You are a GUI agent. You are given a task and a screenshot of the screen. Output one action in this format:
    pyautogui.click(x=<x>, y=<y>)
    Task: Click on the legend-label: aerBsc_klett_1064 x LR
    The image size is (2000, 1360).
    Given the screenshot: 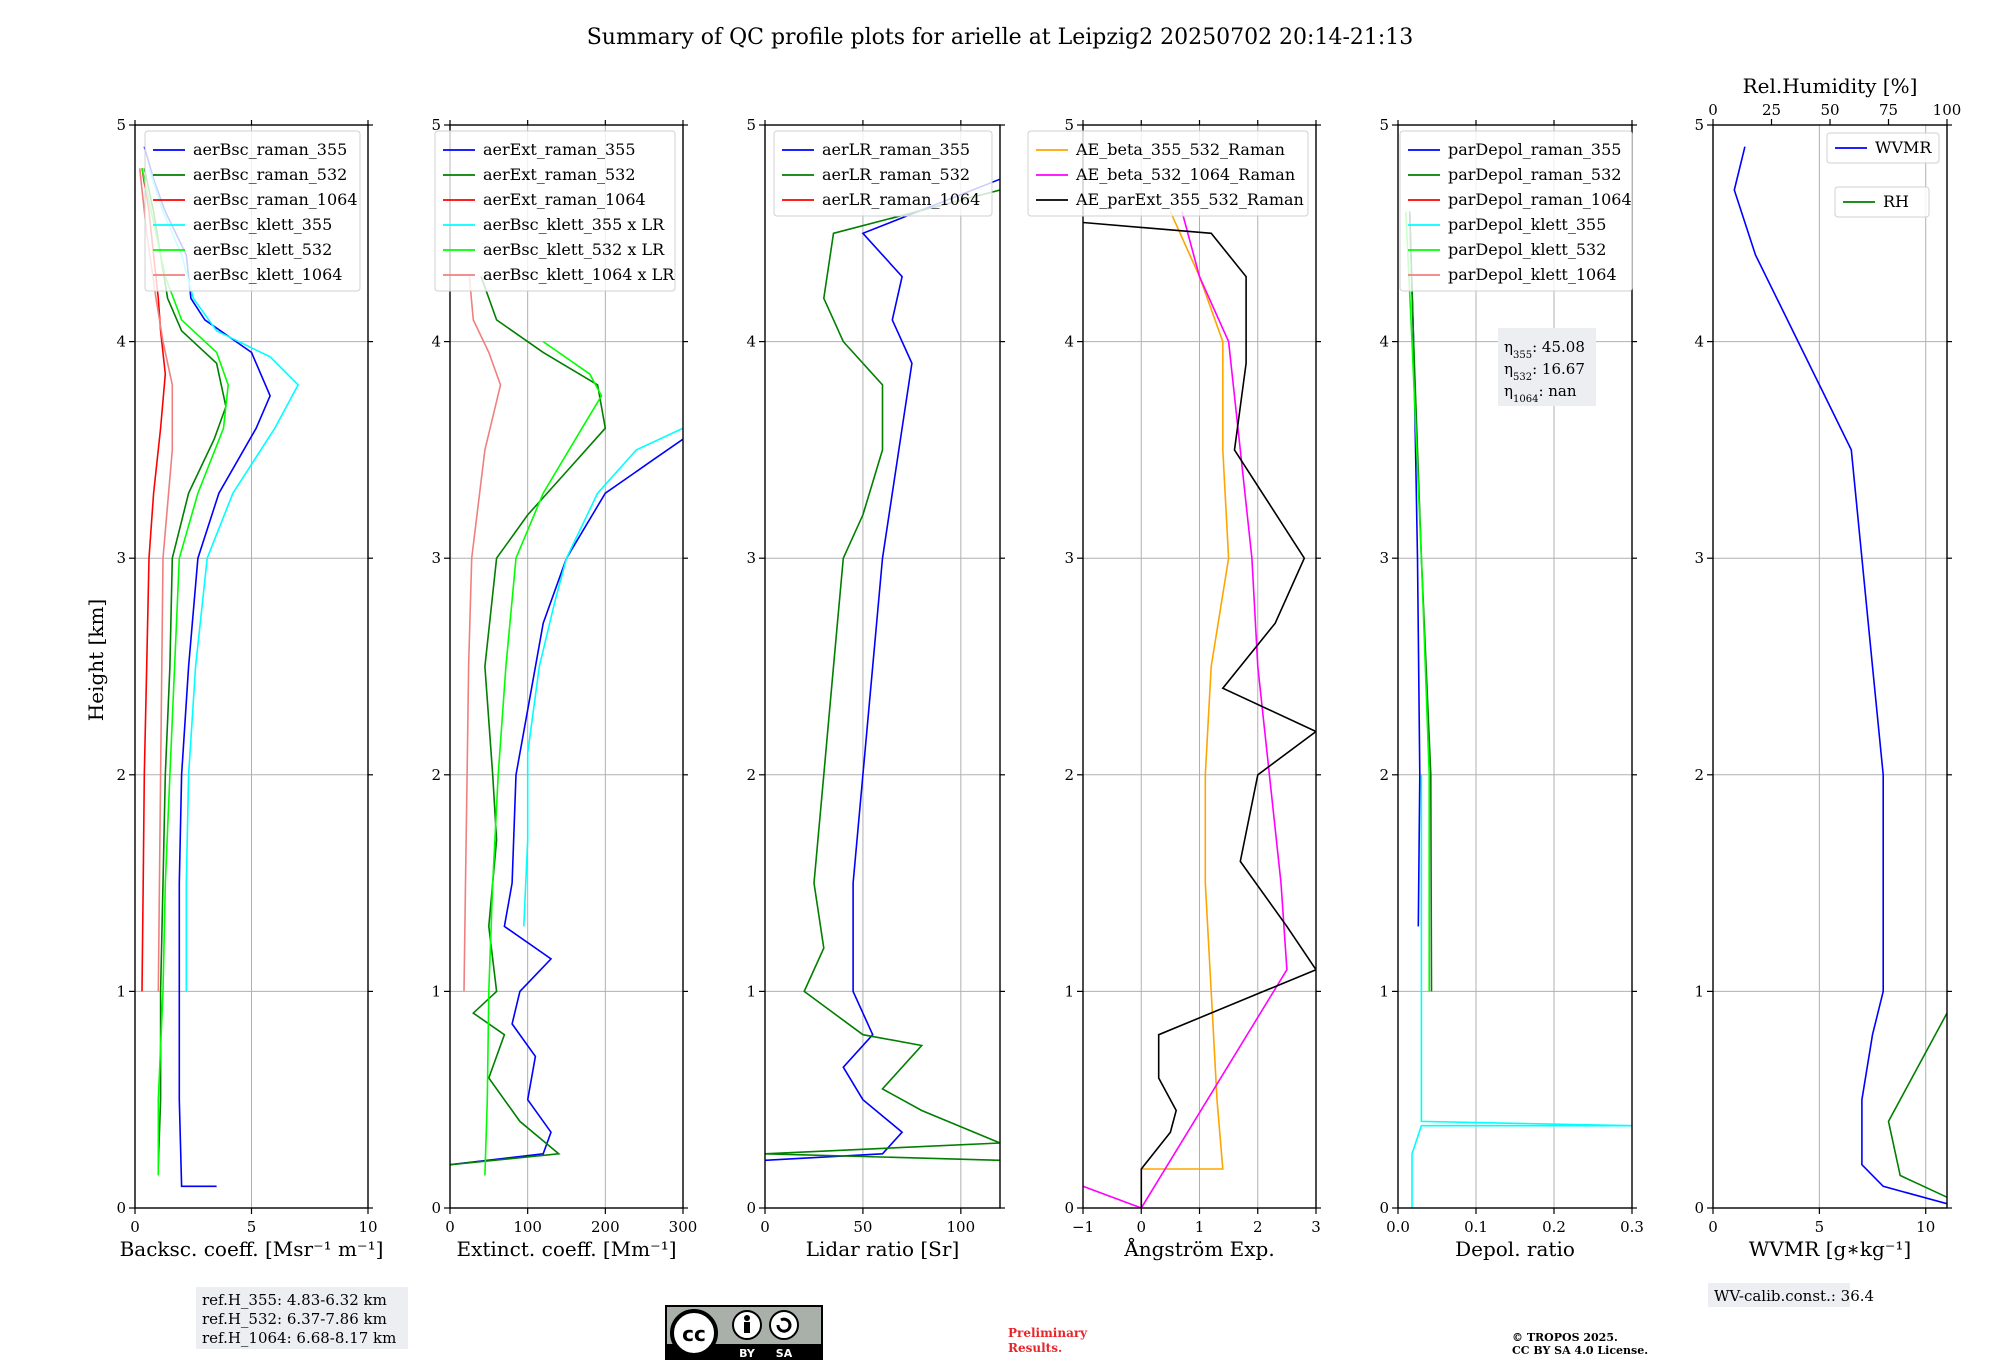 What is the action you would take?
    pyautogui.click(x=579, y=274)
    